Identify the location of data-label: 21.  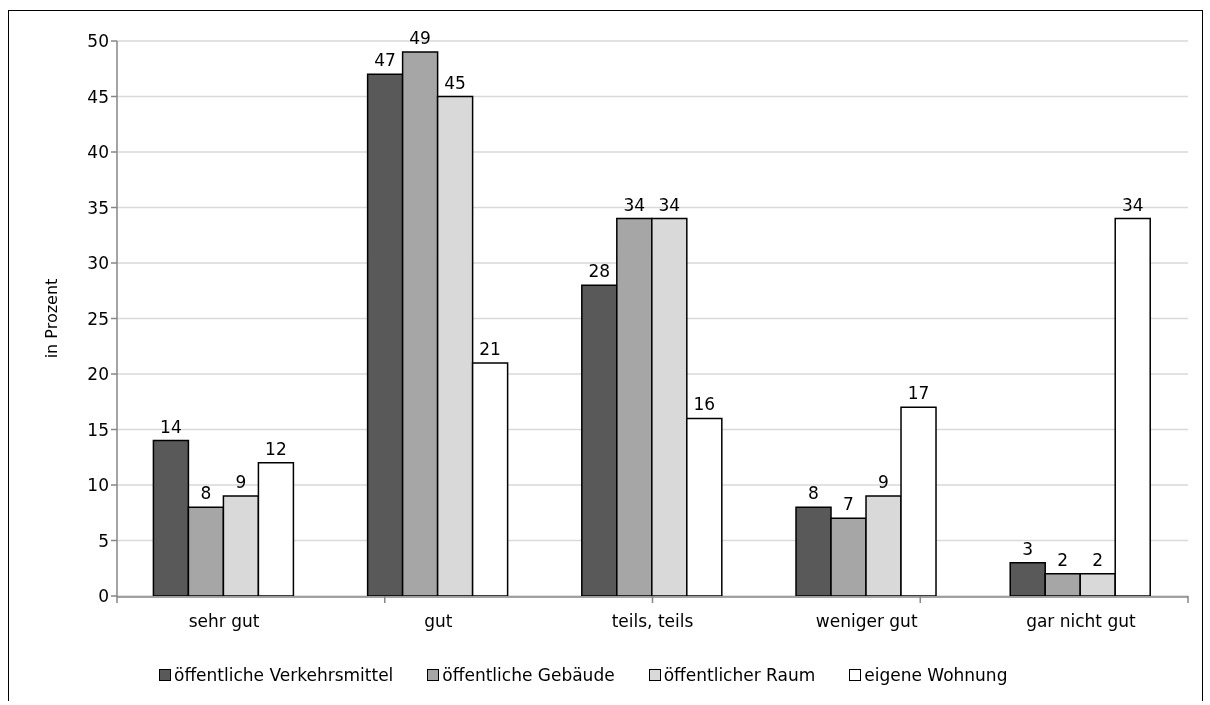
(490, 348).